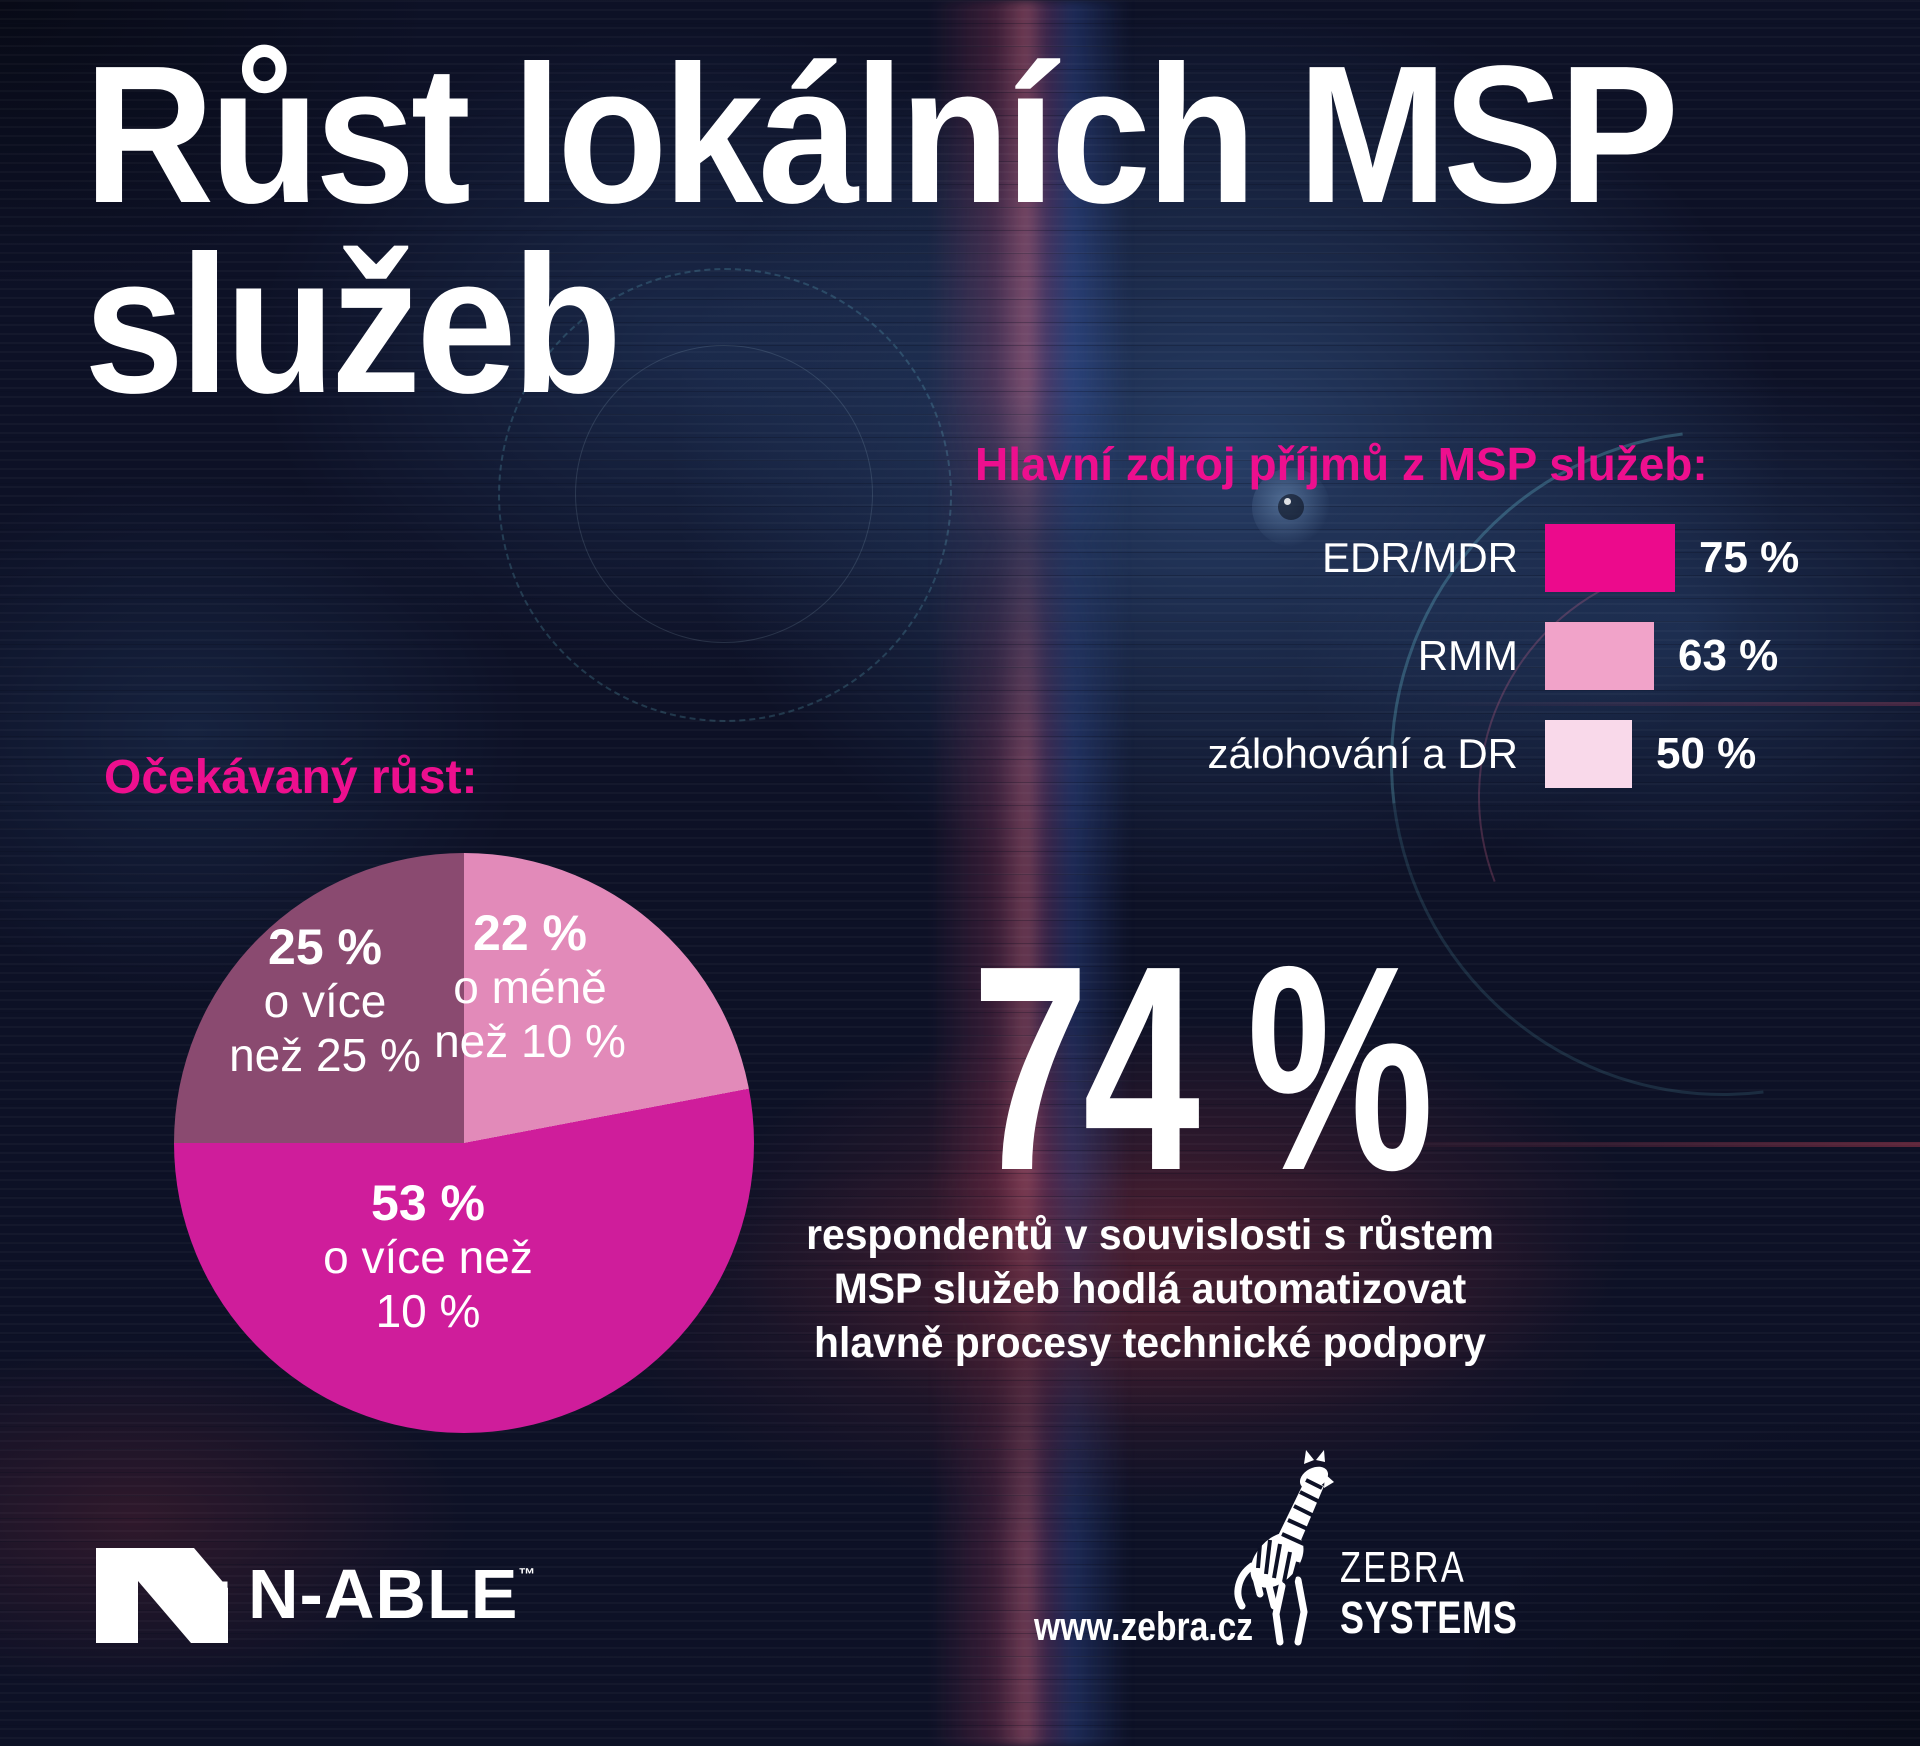 Image resolution: width=1920 pixels, height=1746 pixels. I want to click on growth-pie, so click(464, 1143).